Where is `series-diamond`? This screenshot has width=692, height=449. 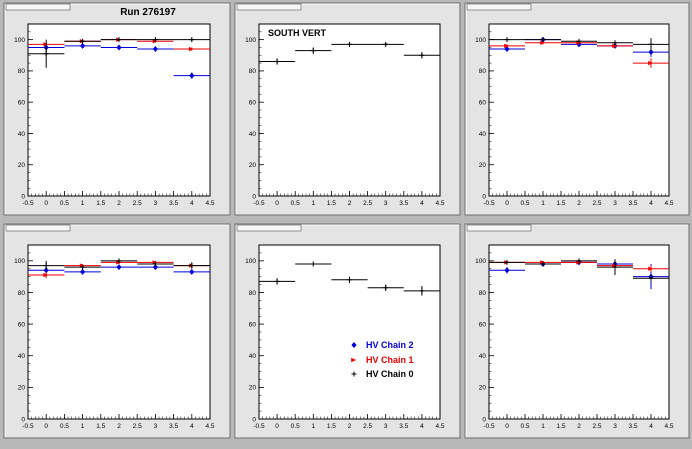
series-diamond is located at coordinates (119, 269).